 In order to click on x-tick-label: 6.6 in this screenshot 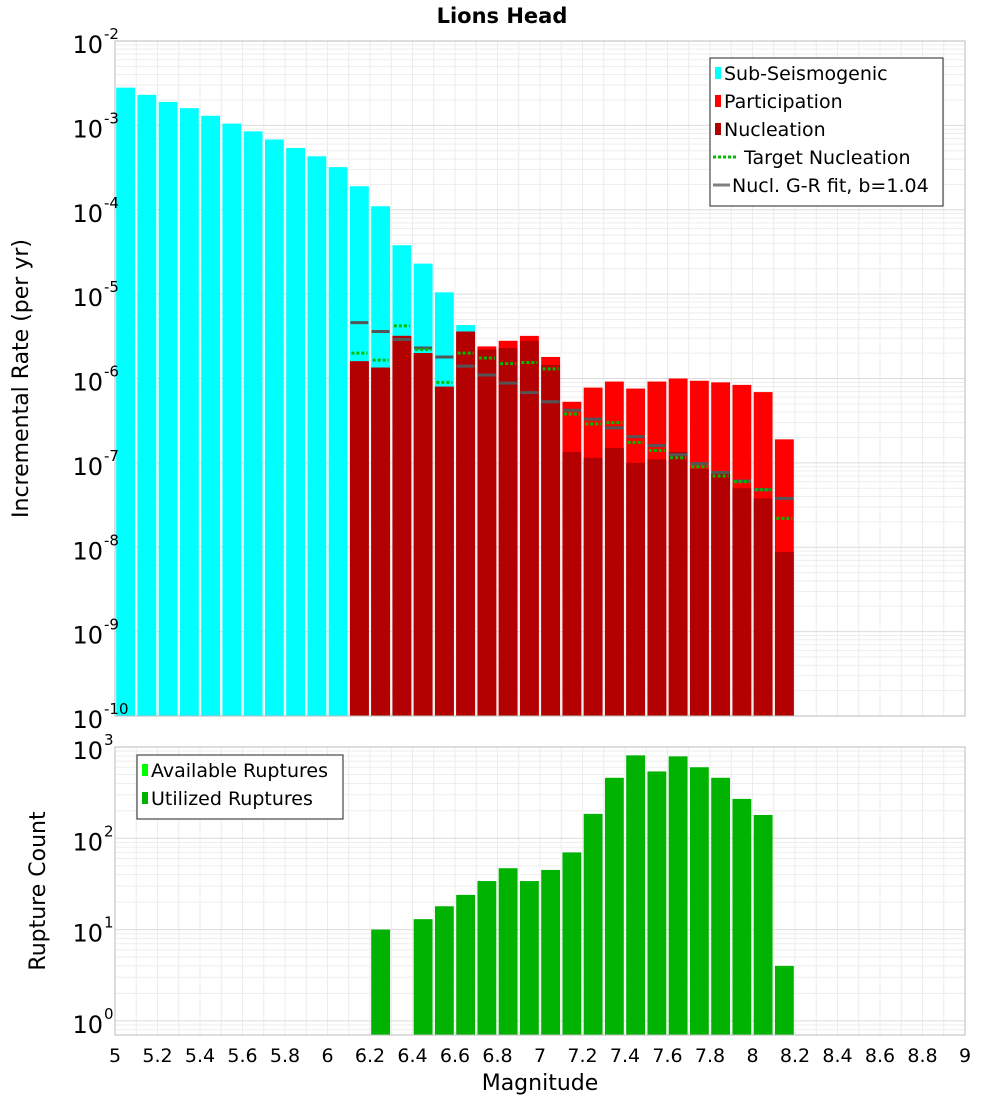, I will do `click(455, 1056)`.